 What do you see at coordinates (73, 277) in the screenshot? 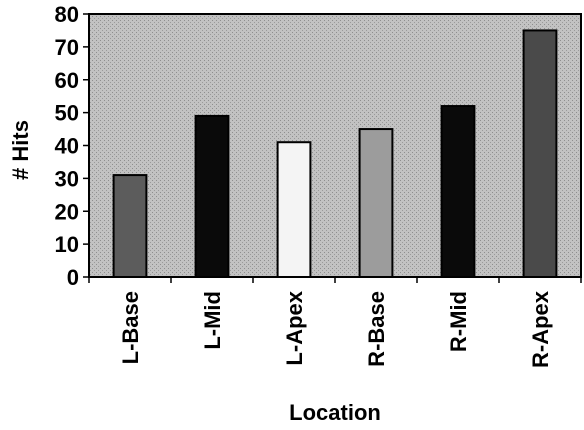
I see `y-tick-label: 0` at bounding box center [73, 277].